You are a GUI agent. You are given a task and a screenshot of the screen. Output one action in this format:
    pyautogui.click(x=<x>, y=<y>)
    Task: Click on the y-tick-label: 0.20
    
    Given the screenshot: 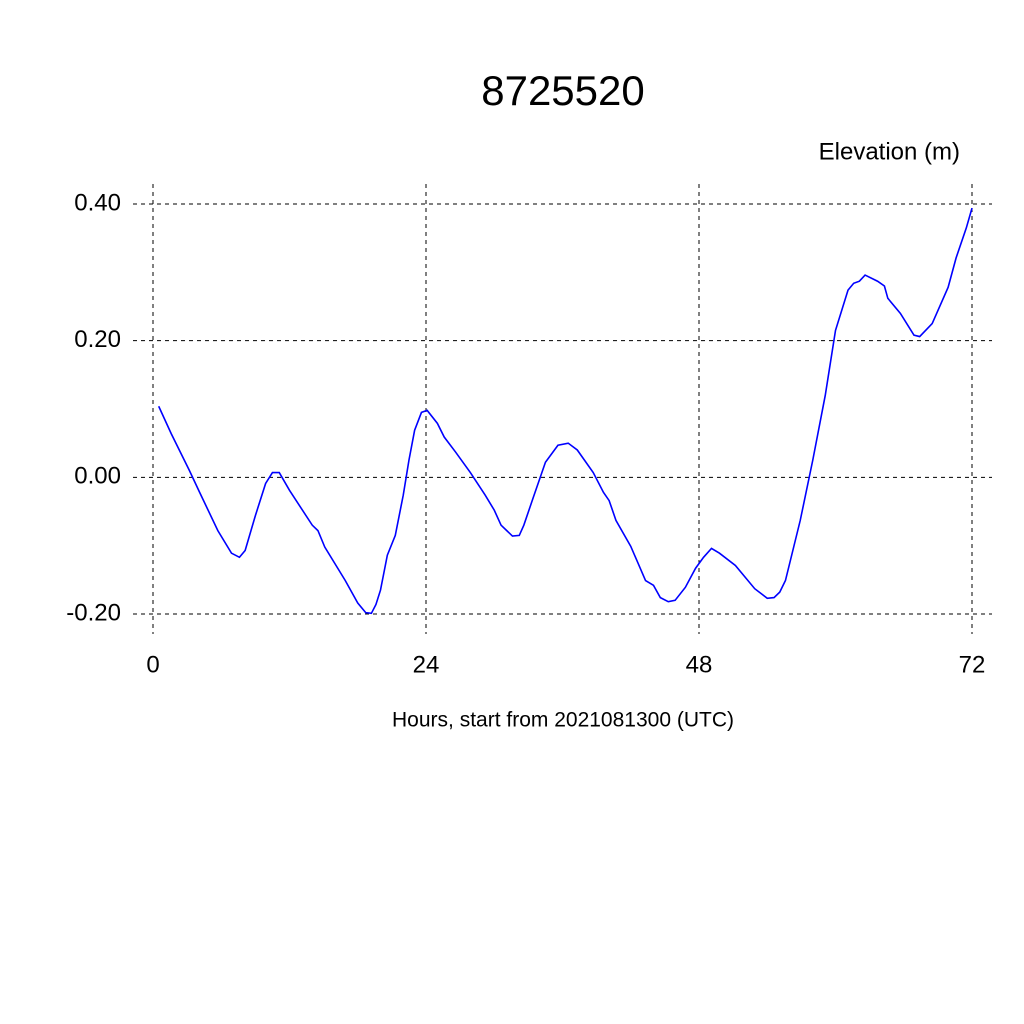 What is the action you would take?
    pyautogui.click(x=97, y=339)
    